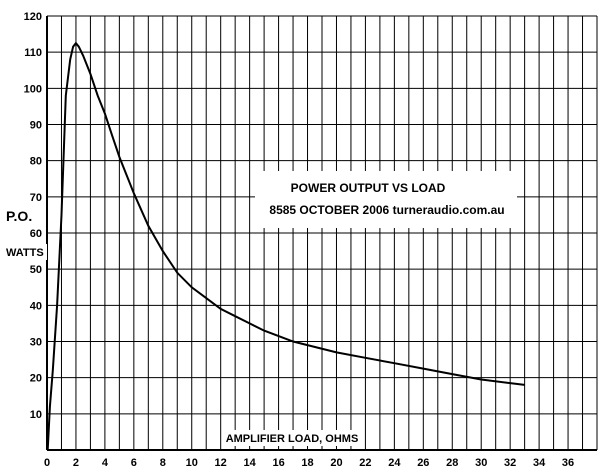 This screenshot has height=476, width=600. I want to click on y-tick-label: 80, so click(36, 162).